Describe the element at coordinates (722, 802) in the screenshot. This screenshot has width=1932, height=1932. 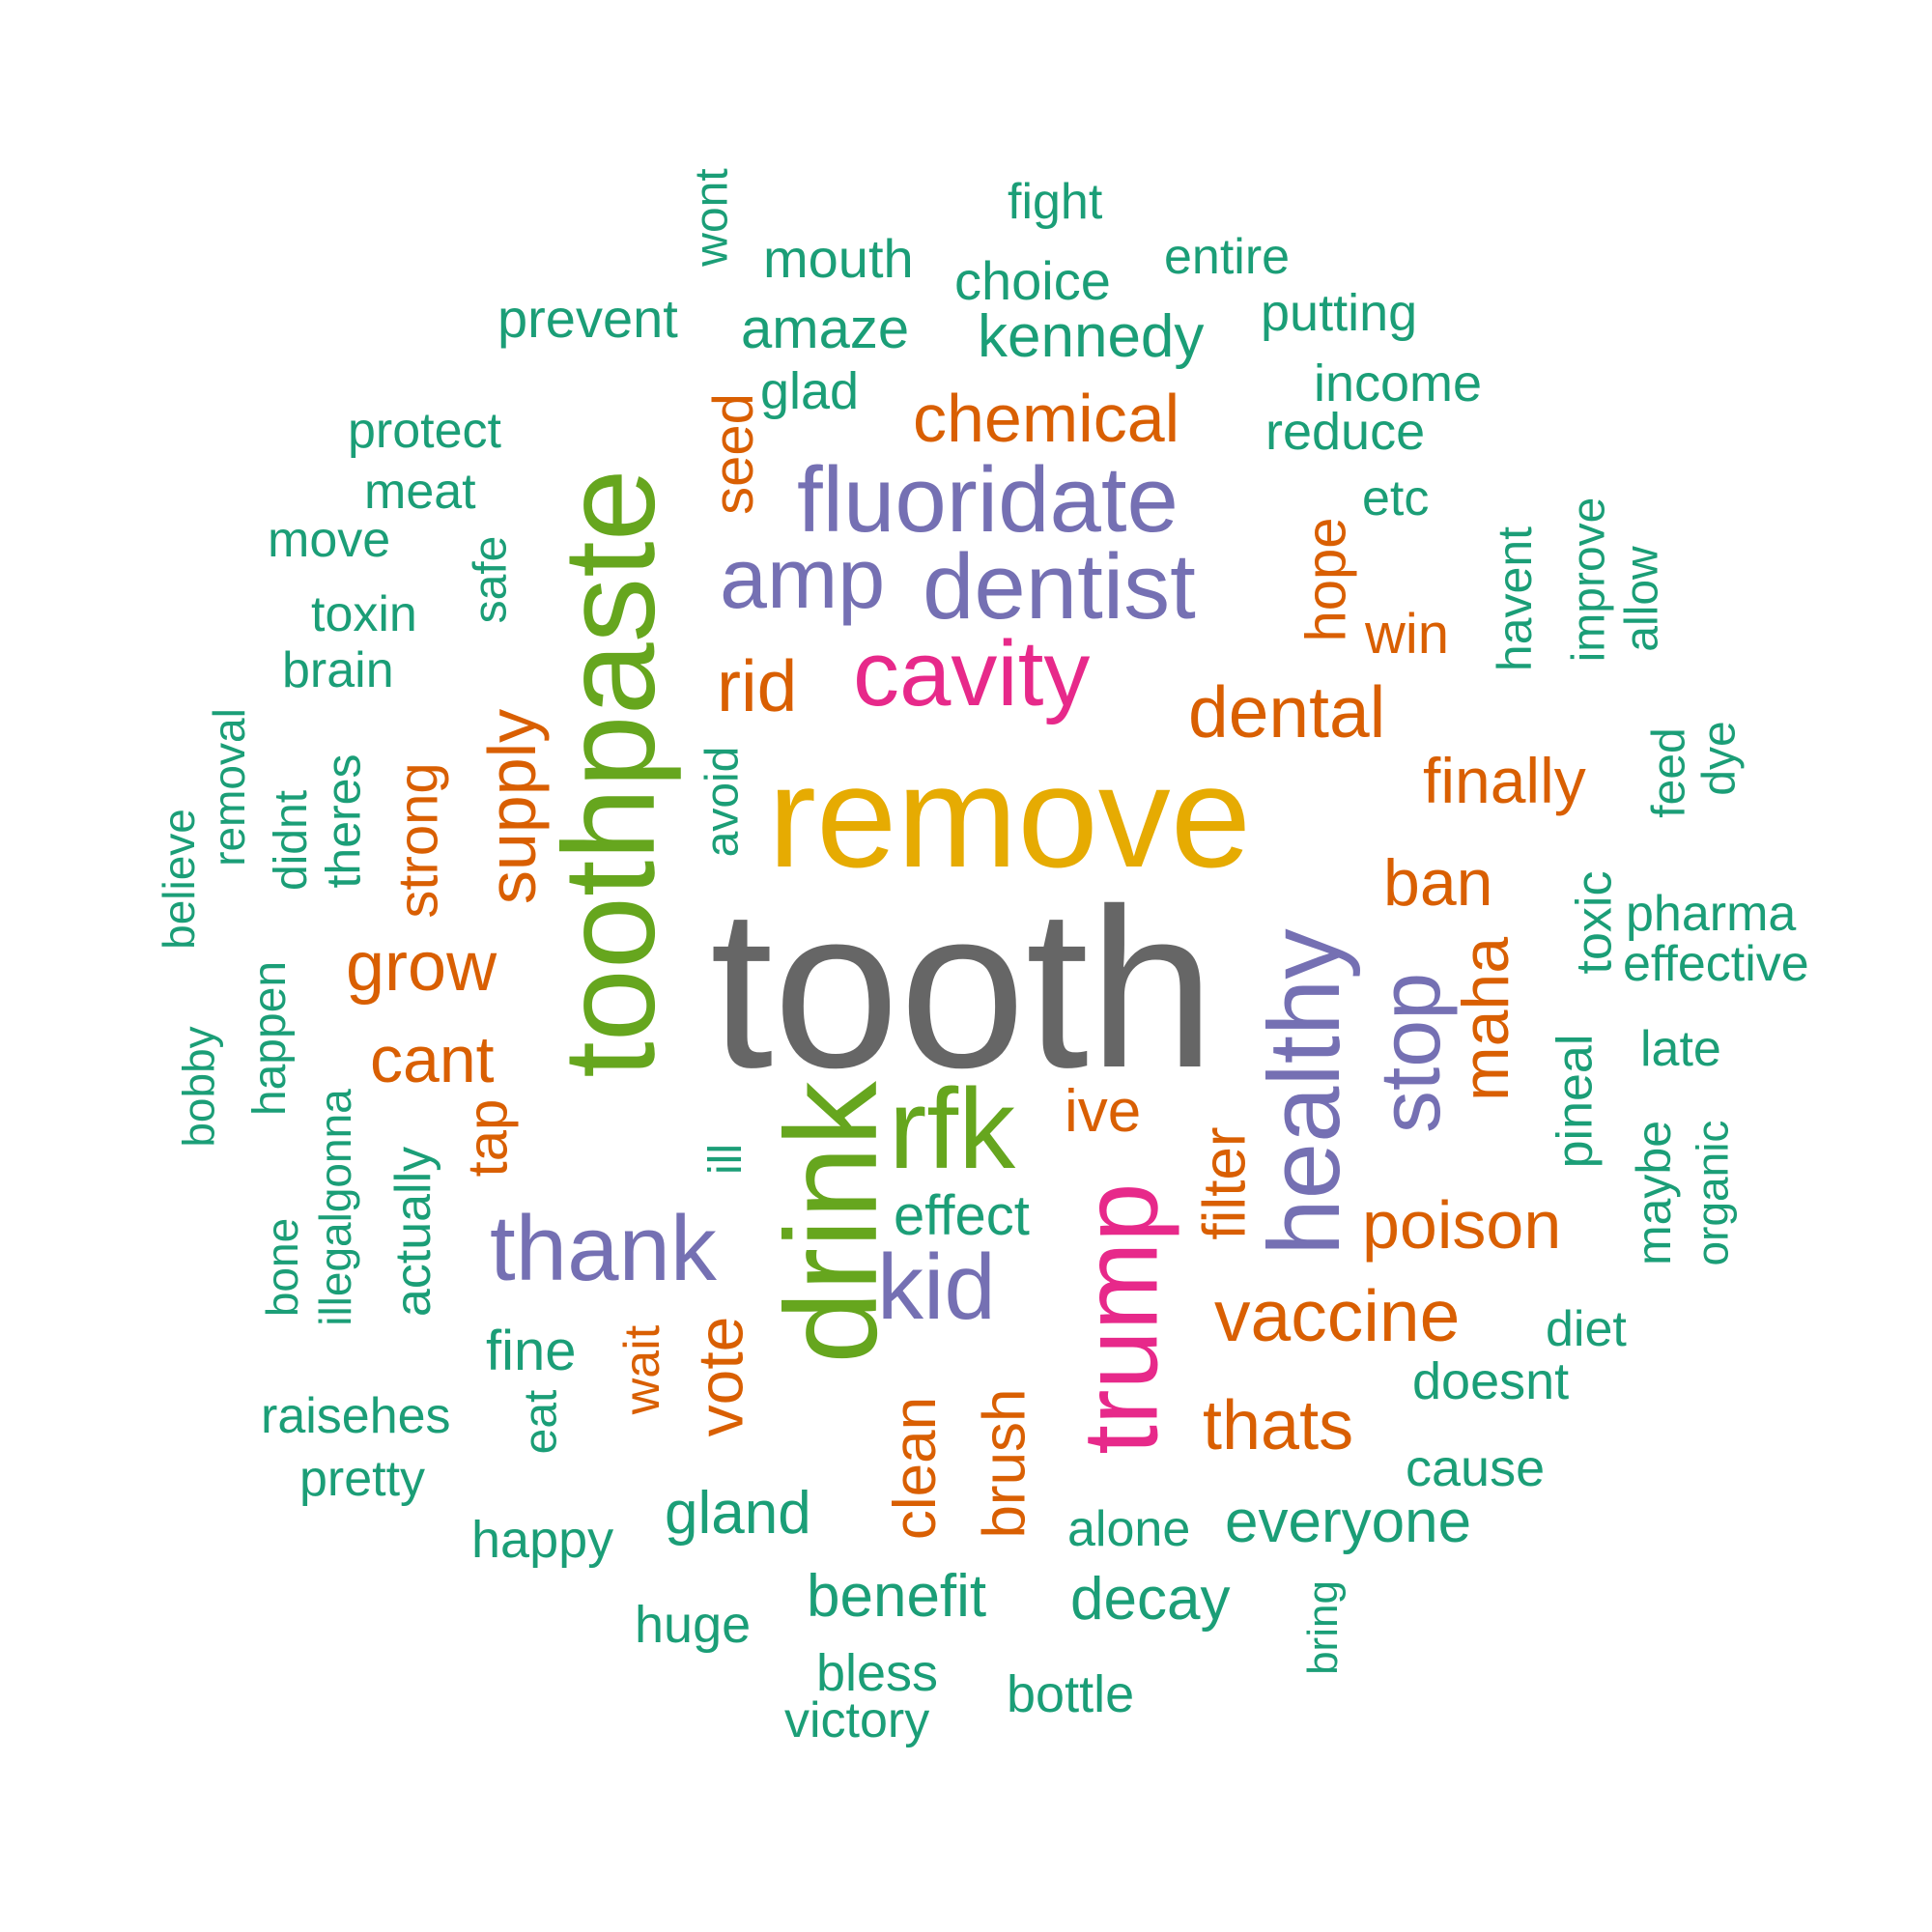
I see `word-avoid: avoid` at that location.